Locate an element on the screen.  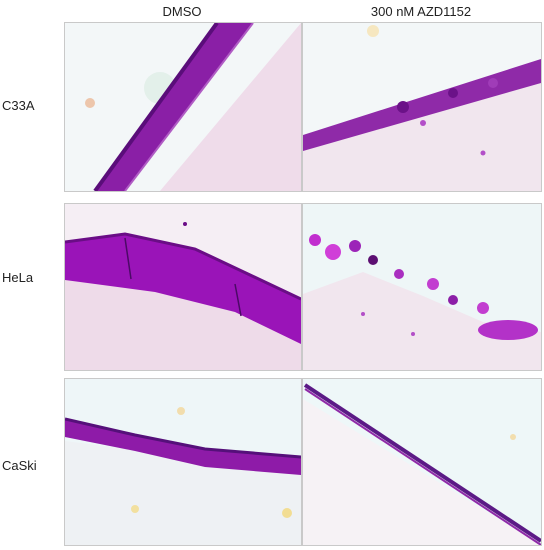
panel-caski-dmso is located at coordinates (183, 462).